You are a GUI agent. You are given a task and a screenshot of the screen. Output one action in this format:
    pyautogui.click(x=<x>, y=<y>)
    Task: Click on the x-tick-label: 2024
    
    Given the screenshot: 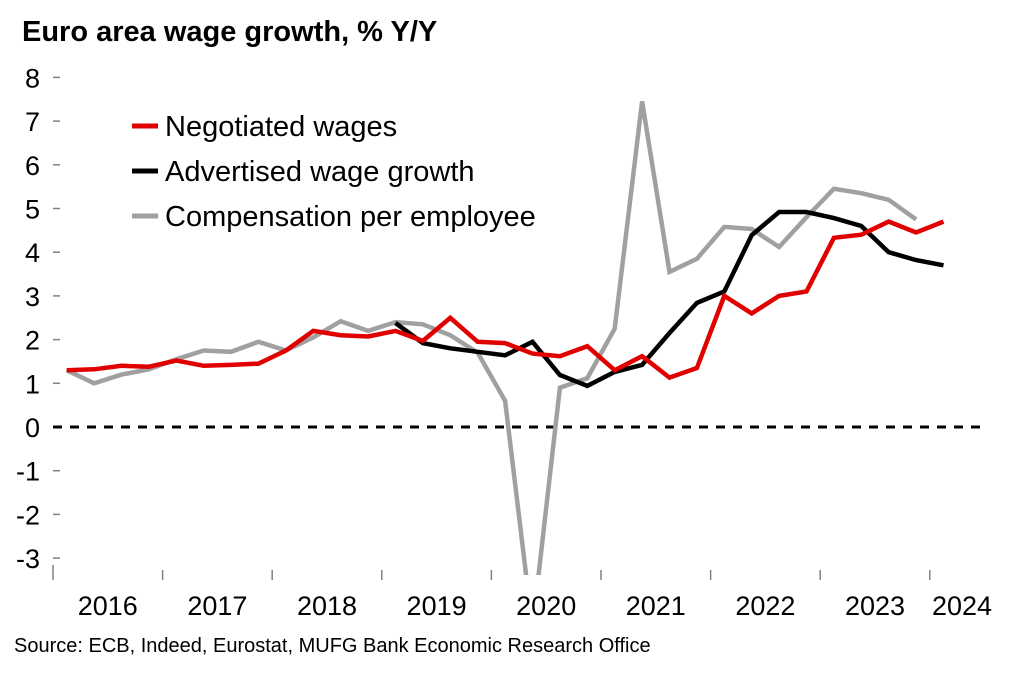 What is the action you would take?
    pyautogui.click(x=962, y=606)
    